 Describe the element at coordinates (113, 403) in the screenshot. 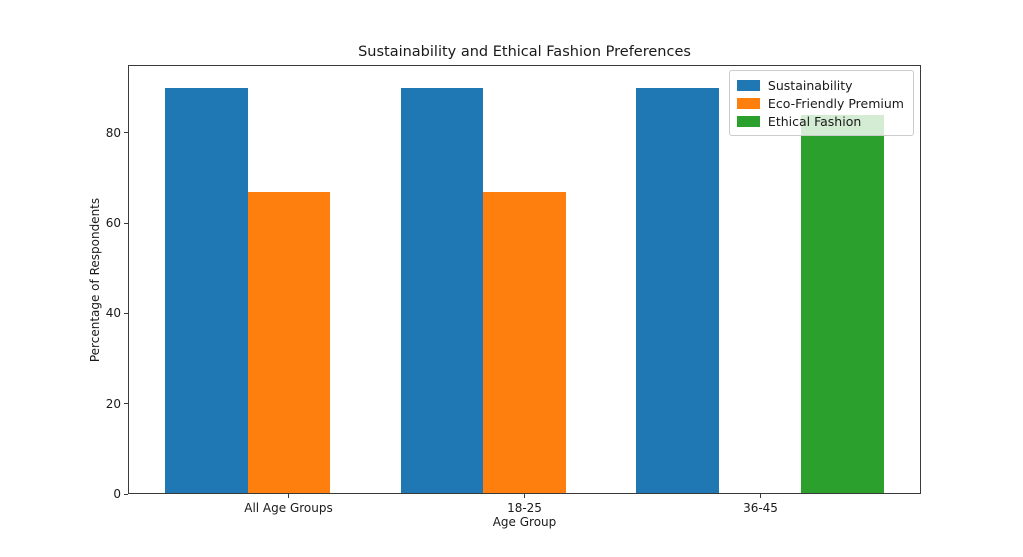

I see `y-tick-label-20: 20` at that location.